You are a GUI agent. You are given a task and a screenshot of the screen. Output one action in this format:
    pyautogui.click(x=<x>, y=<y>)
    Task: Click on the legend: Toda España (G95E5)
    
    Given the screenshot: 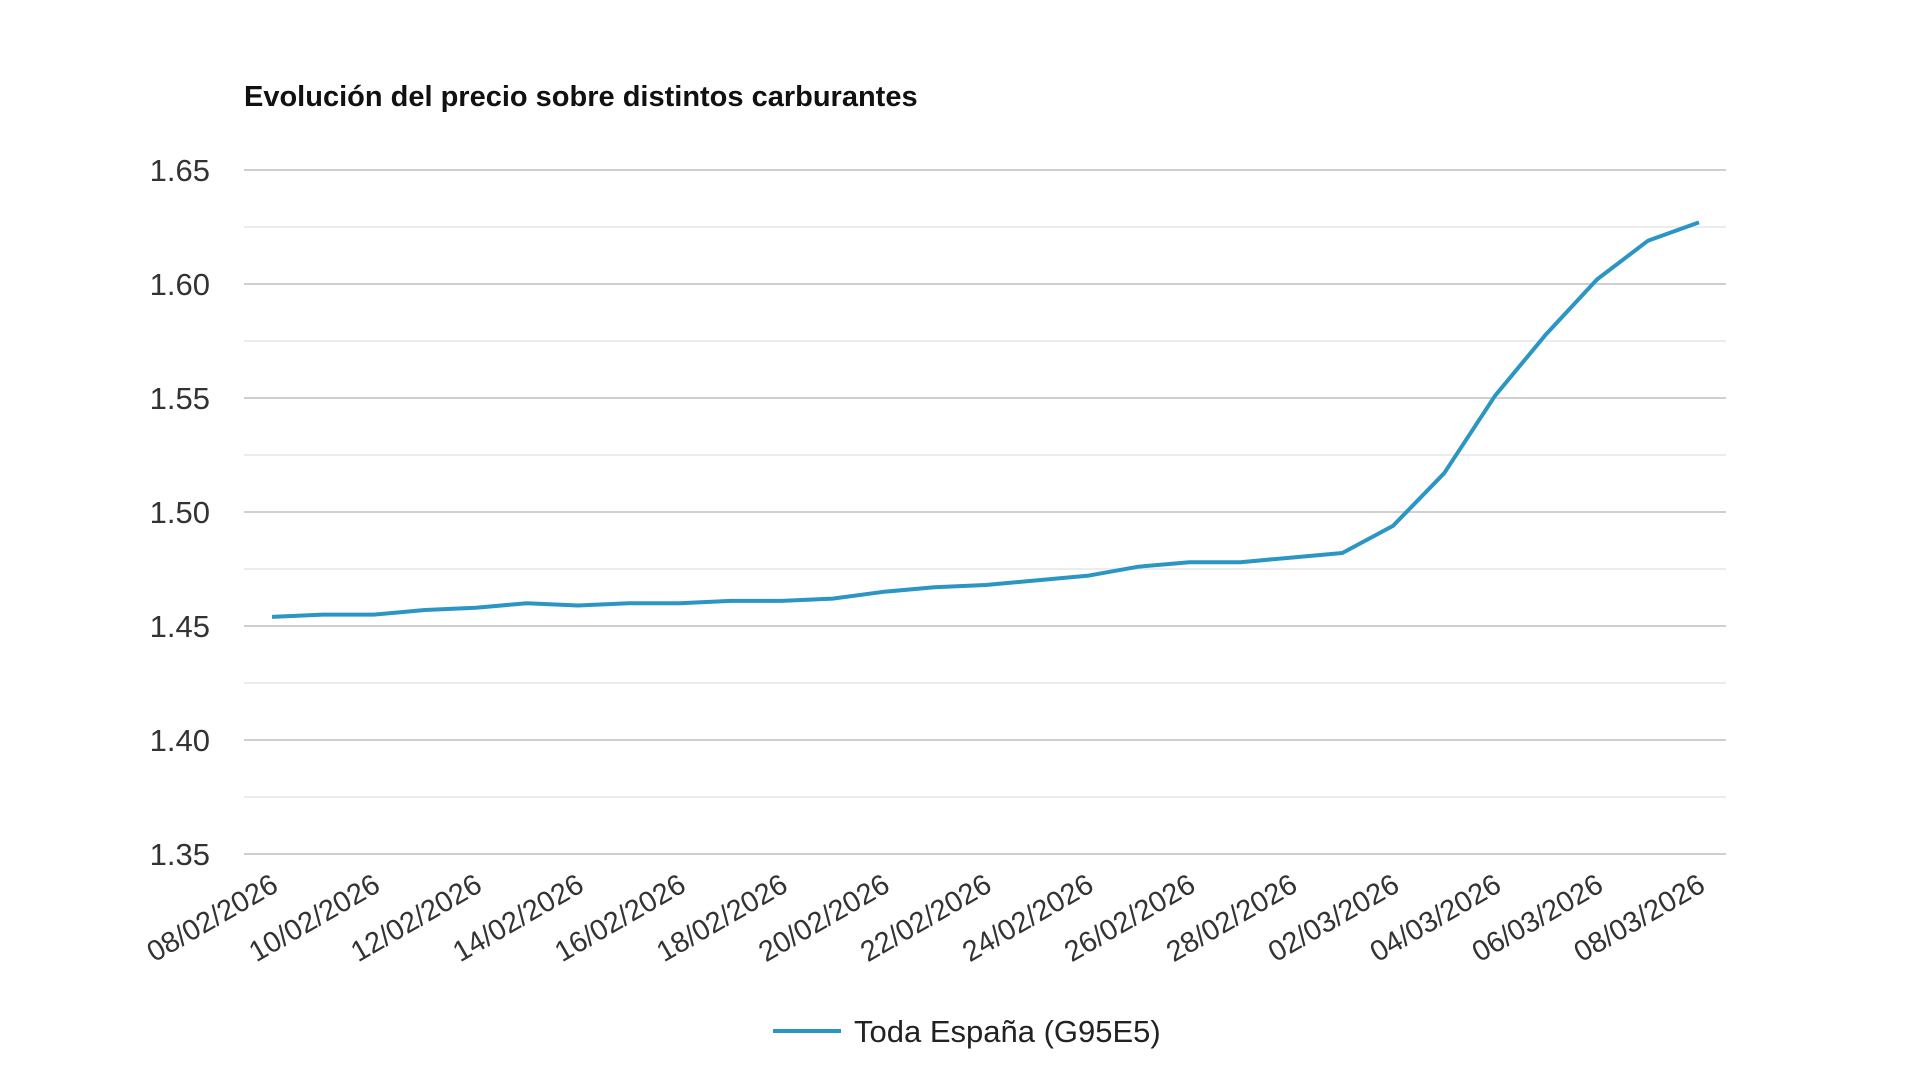 What is the action you would take?
    pyautogui.click(x=967, y=1031)
    